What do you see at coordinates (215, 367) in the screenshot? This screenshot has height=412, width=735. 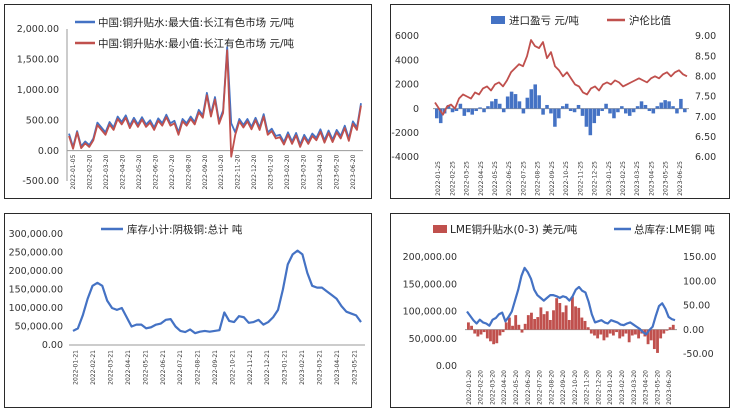 I see `x-tick-label: 2022-09-21` at bounding box center [215, 367].